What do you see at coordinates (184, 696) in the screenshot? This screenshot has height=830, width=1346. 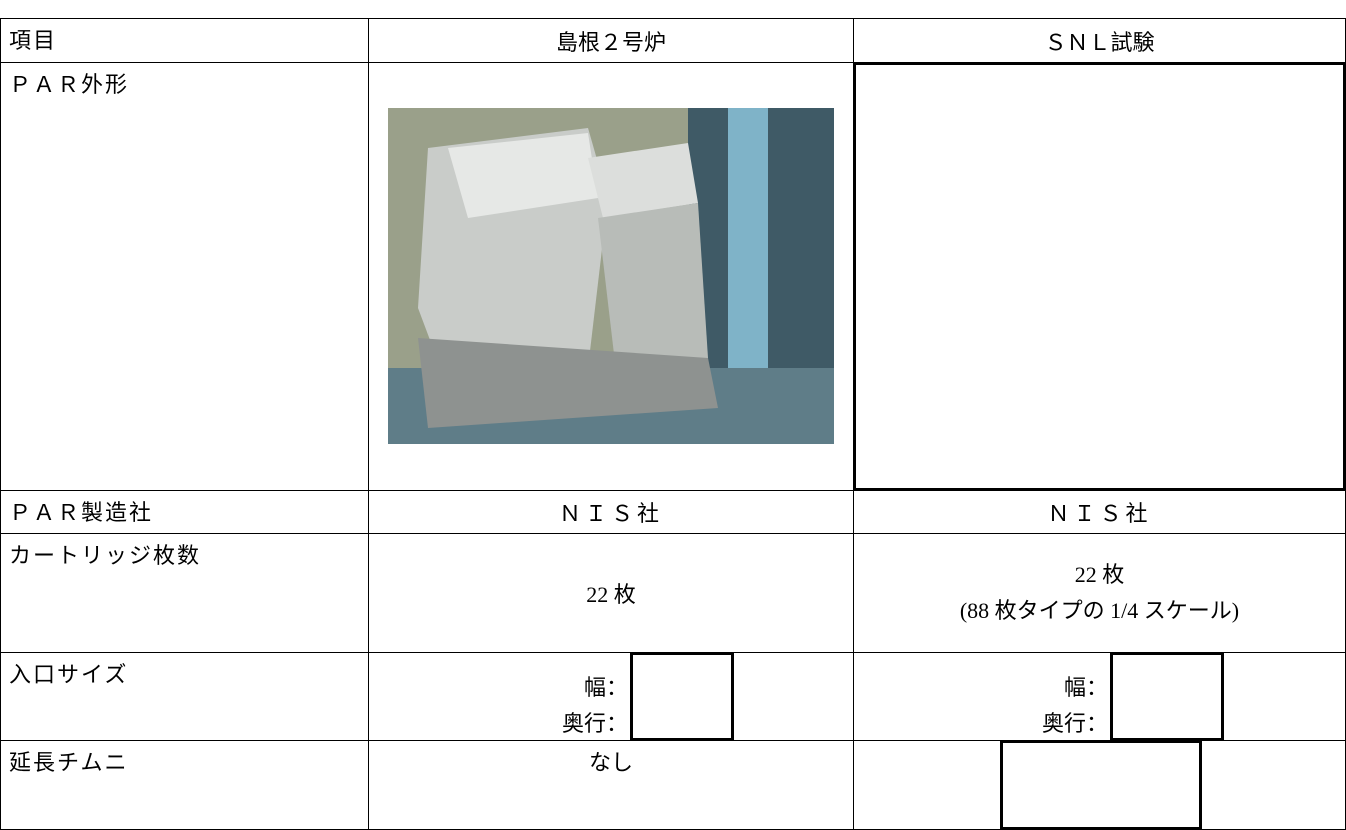 I see `row-label: 入口サイズ` at bounding box center [184, 696].